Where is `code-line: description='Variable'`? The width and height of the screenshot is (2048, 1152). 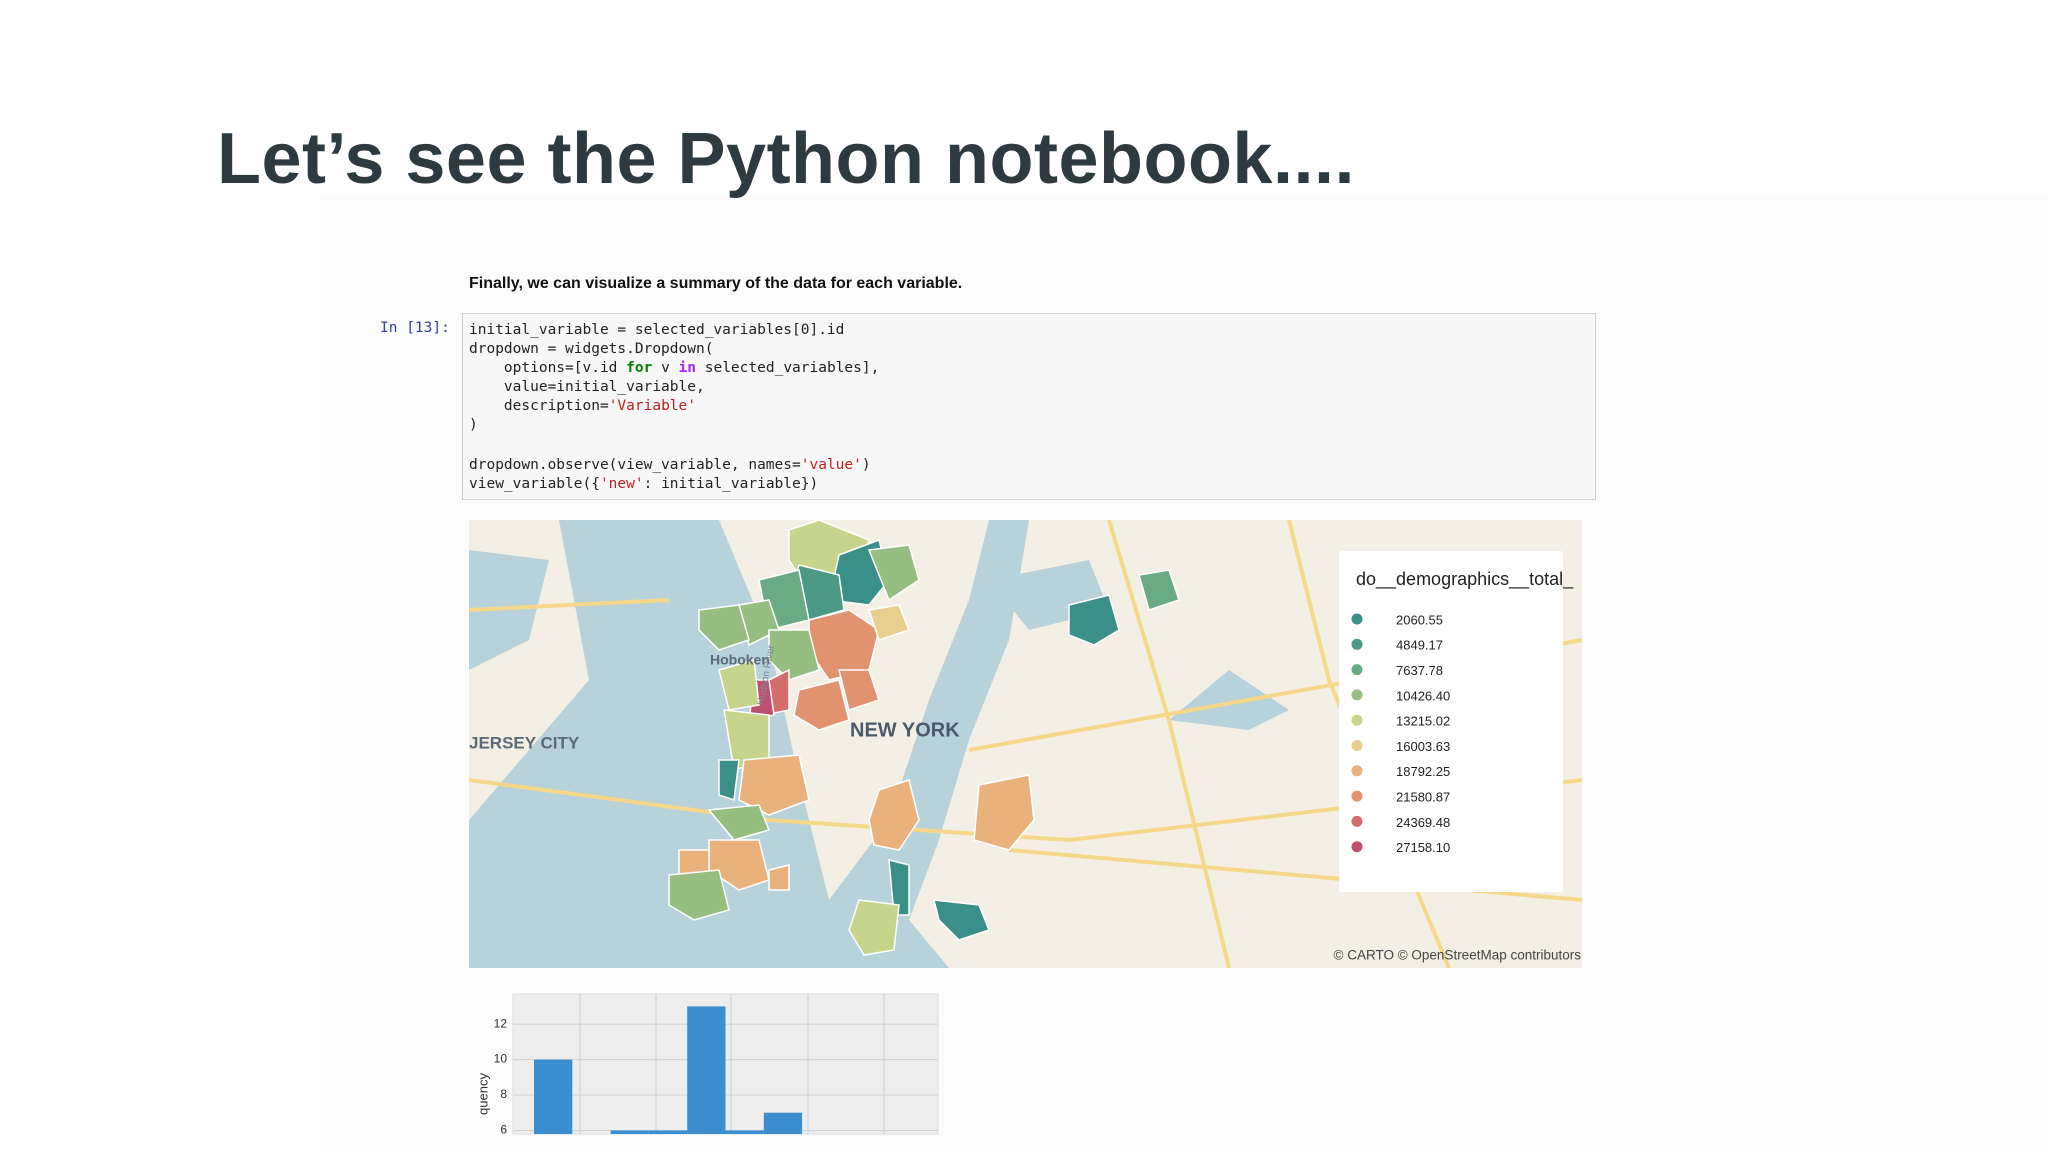 code-line: description='Variable' is located at coordinates (582, 406).